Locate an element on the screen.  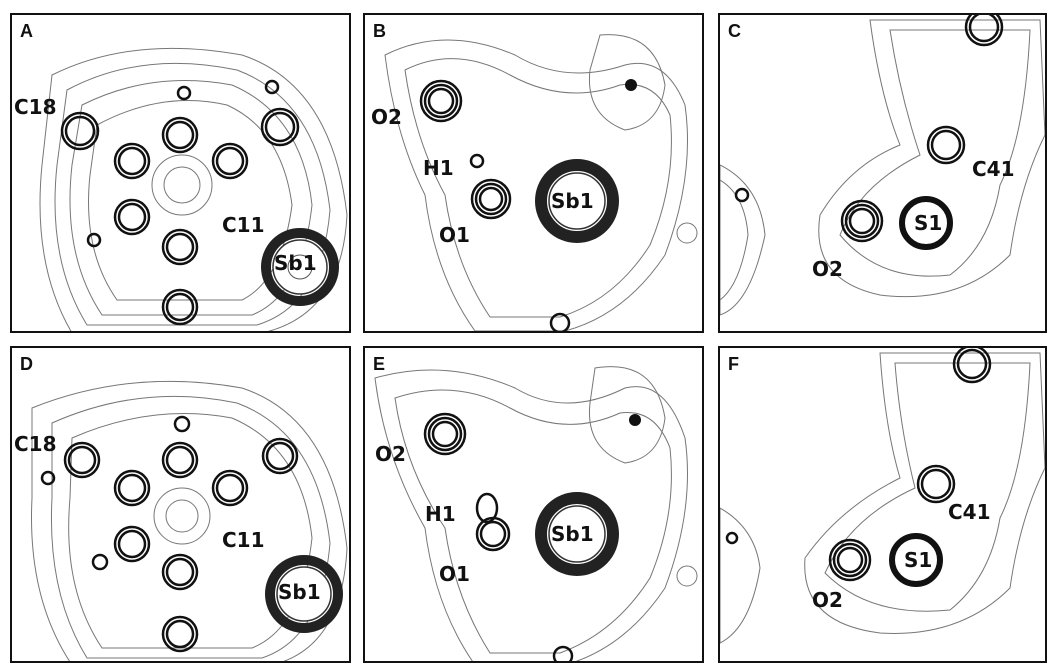
panel-letter: A is located at coordinates (26, 31).